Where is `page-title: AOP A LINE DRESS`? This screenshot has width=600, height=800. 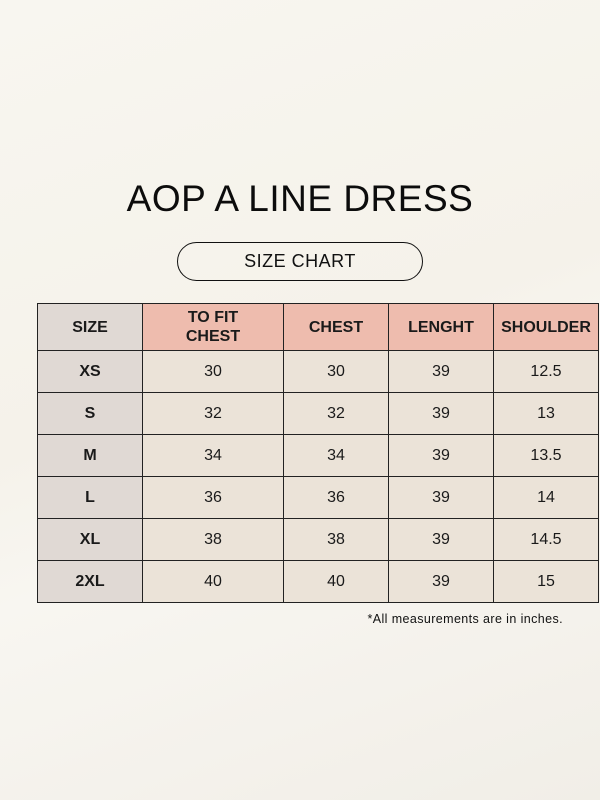
page-title: AOP A LINE DRESS is located at coordinates (300, 198).